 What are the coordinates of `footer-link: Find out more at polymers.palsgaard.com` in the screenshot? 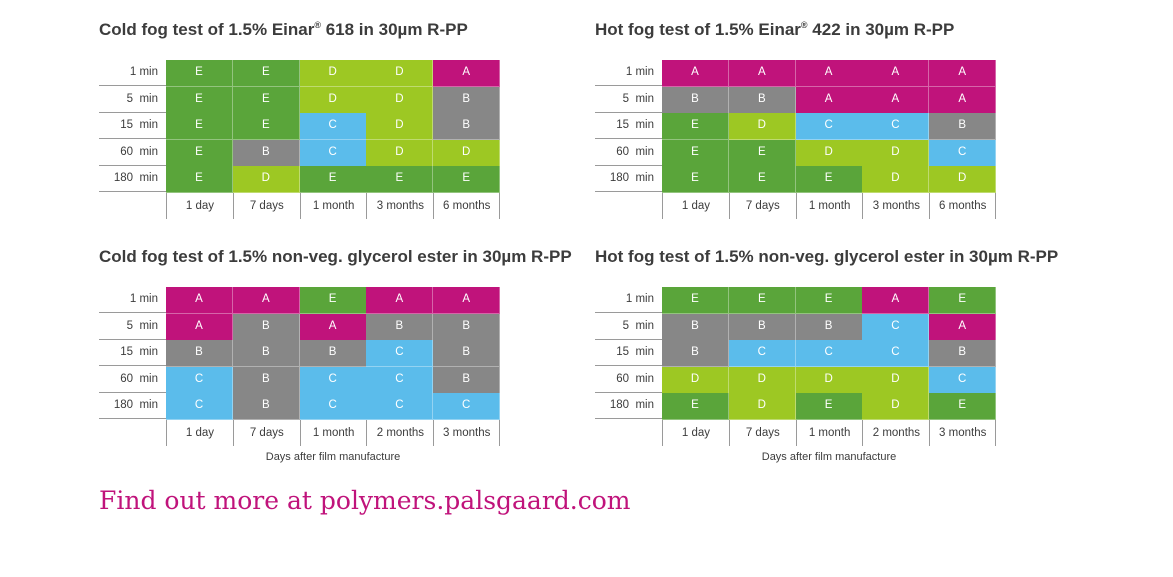 It's located at (365, 500).